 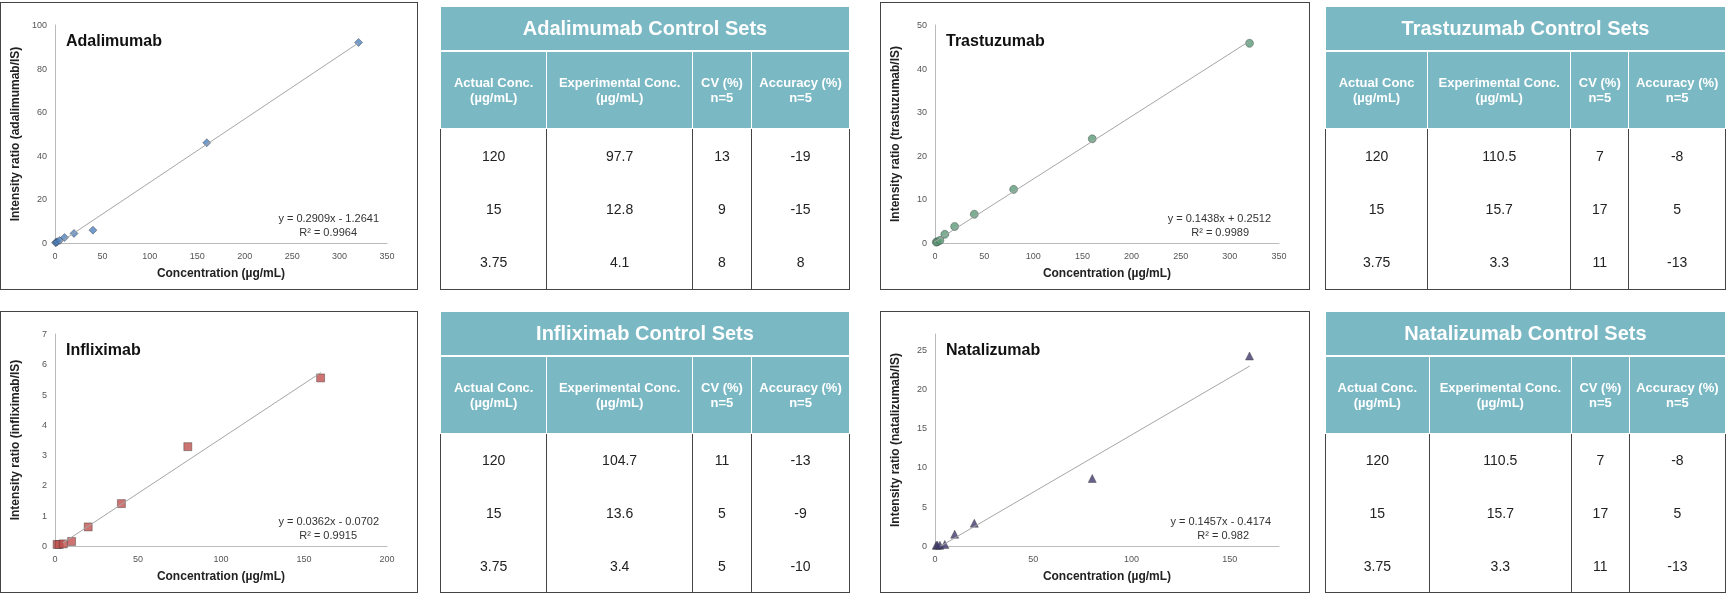 I want to click on x-tick-label: 350, so click(x=1279, y=255).